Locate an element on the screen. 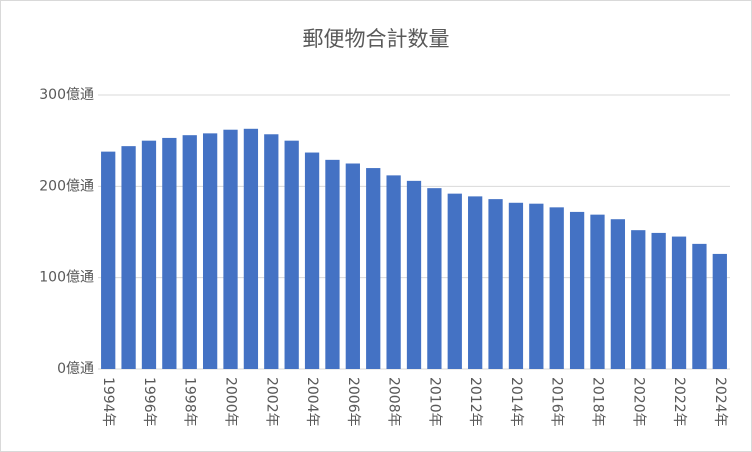  x-tick-label: 2010年 is located at coordinates (434, 402).